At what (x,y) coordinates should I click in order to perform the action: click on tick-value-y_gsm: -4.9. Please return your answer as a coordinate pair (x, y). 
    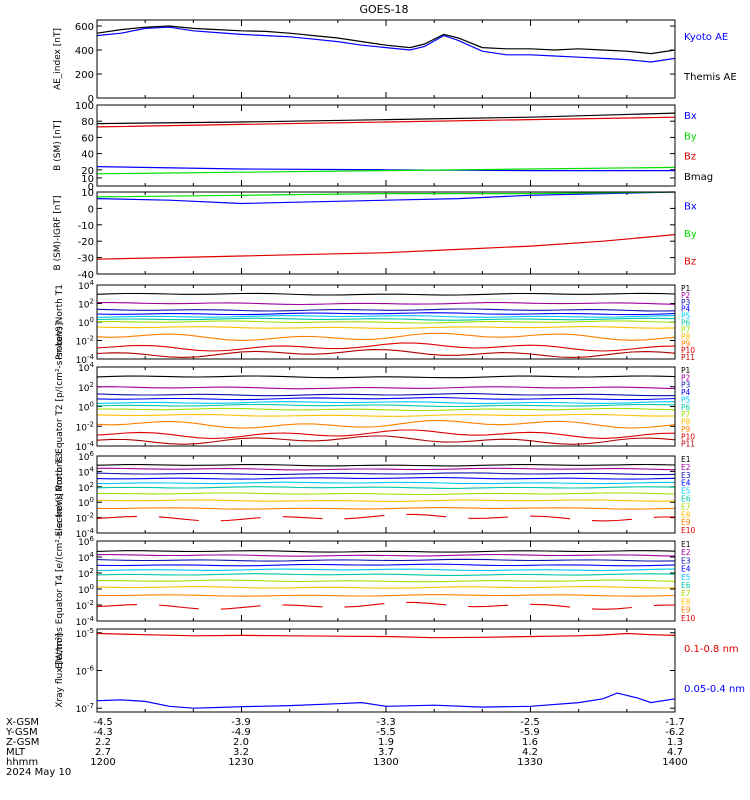
    Looking at the image, I should click on (241, 732).